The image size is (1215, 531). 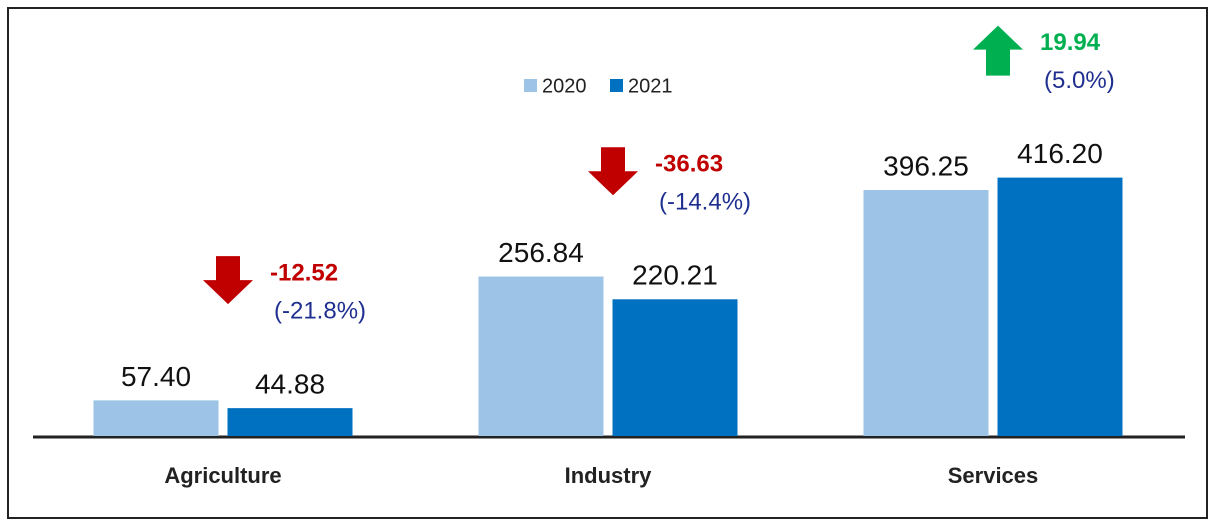 I want to click on value-label: 44.88, so click(x=290, y=384).